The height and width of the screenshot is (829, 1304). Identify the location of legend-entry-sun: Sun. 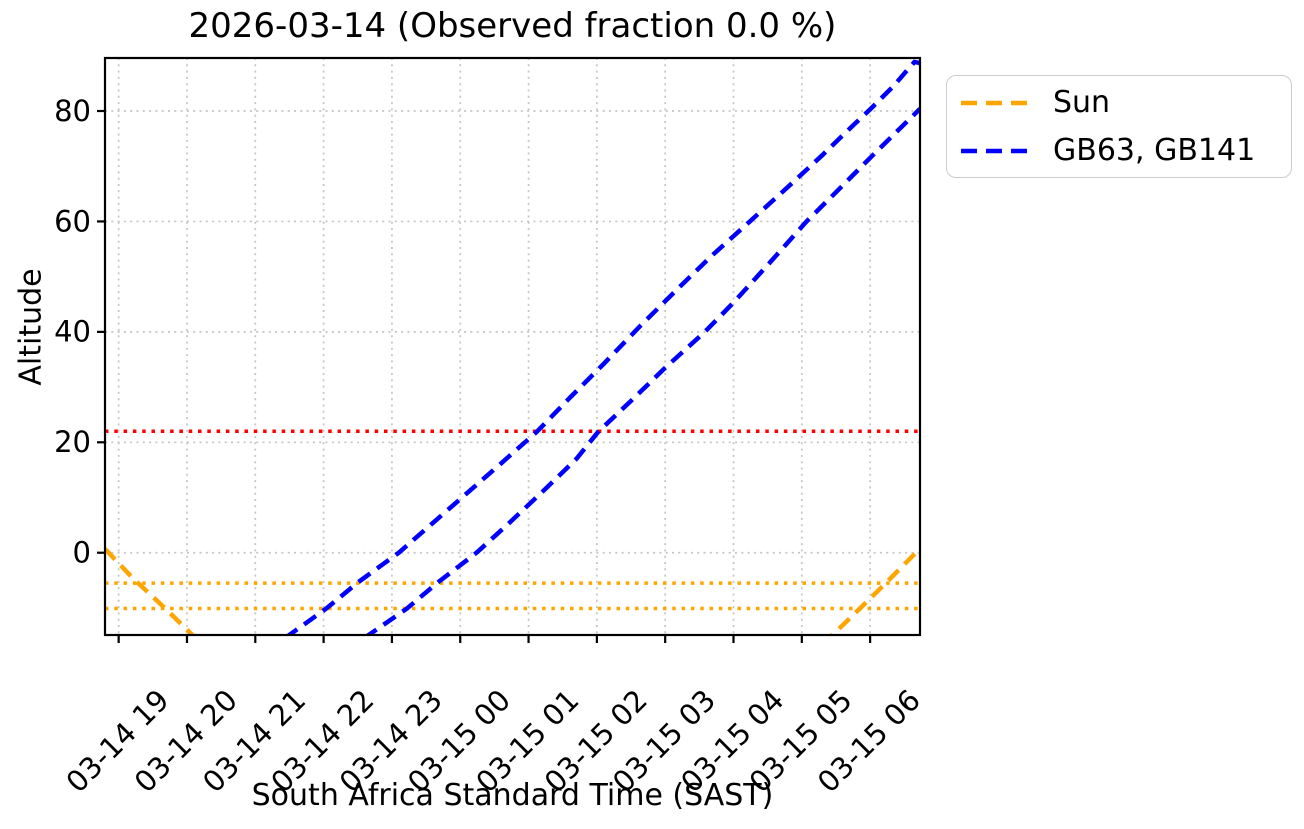
(1120, 102).